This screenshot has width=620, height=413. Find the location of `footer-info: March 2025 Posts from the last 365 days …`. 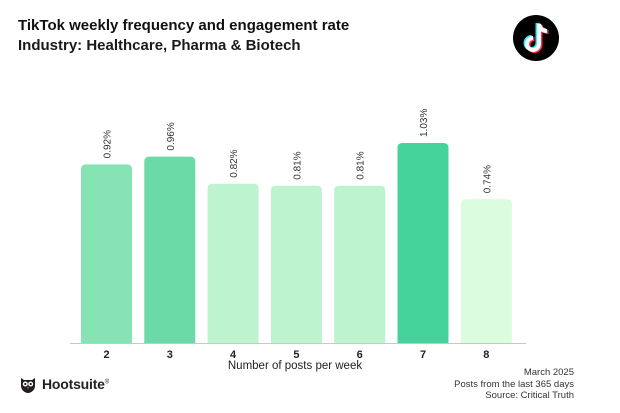

footer-info: March 2025 Posts from the last 365 days … is located at coordinates (514, 384).